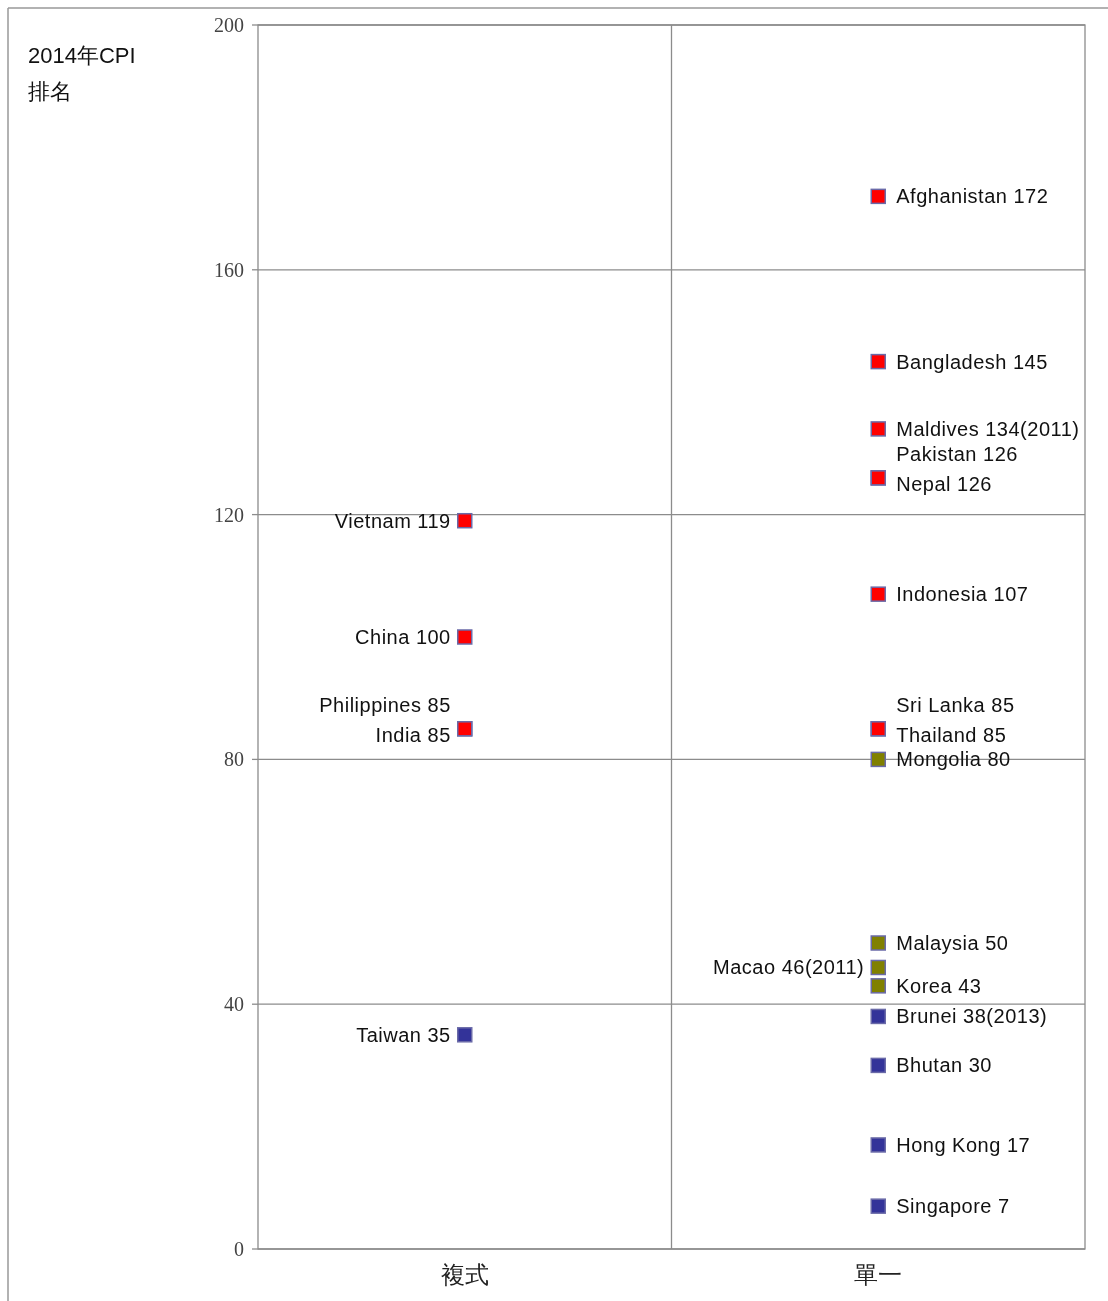 The height and width of the screenshot is (1301, 1108). Describe the element at coordinates (229, 269) in the screenshot. I see `y-tick-label: 160` at that location.